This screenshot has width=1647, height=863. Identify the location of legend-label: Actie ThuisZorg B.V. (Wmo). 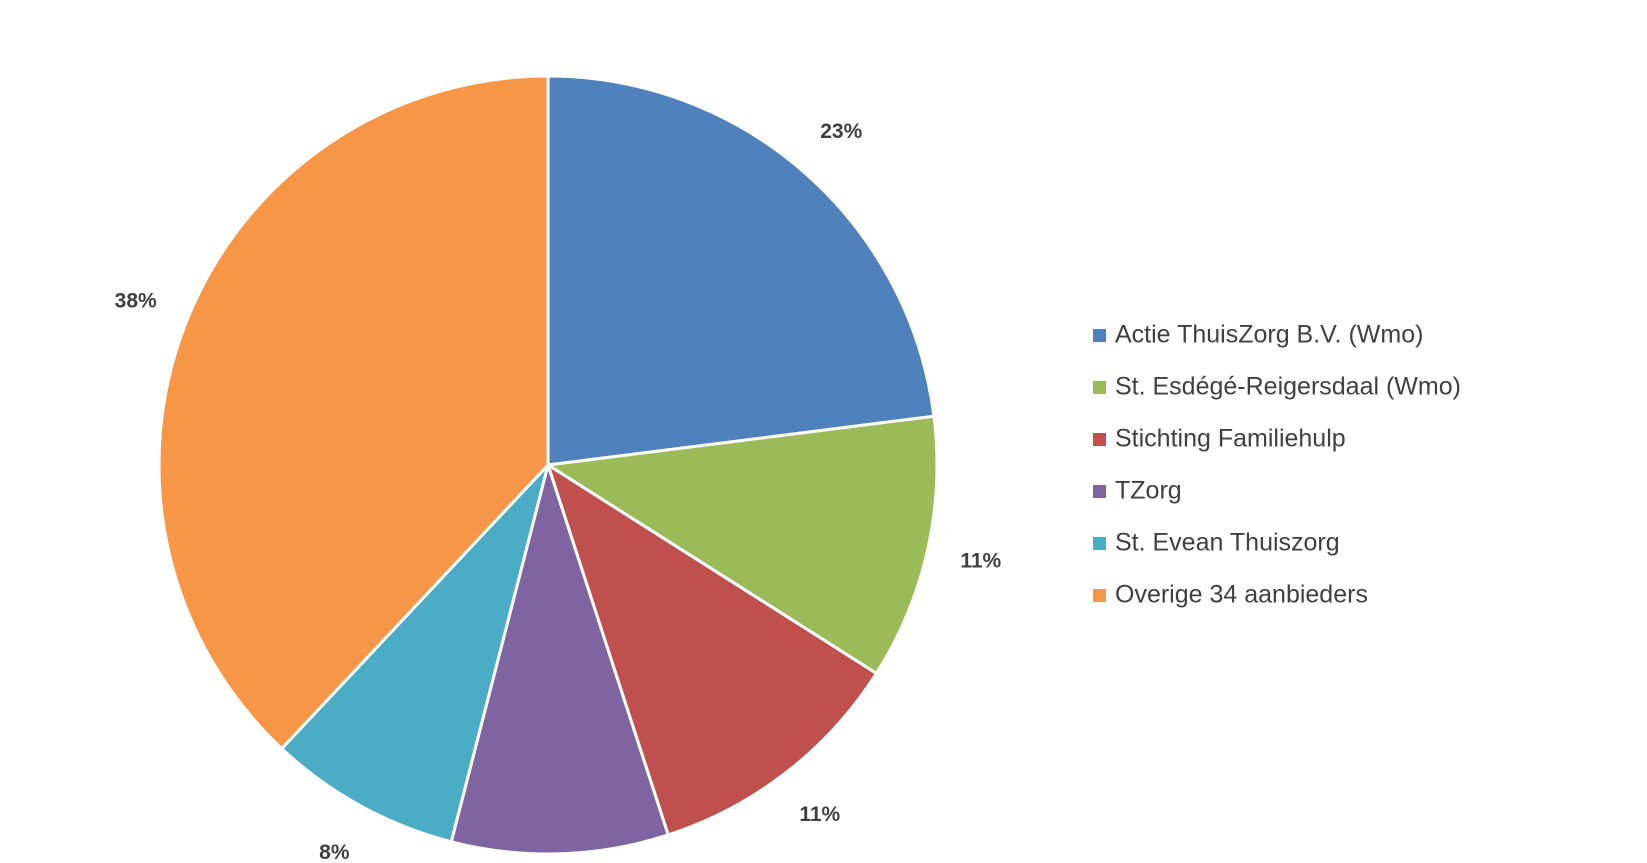
(1269, 335).